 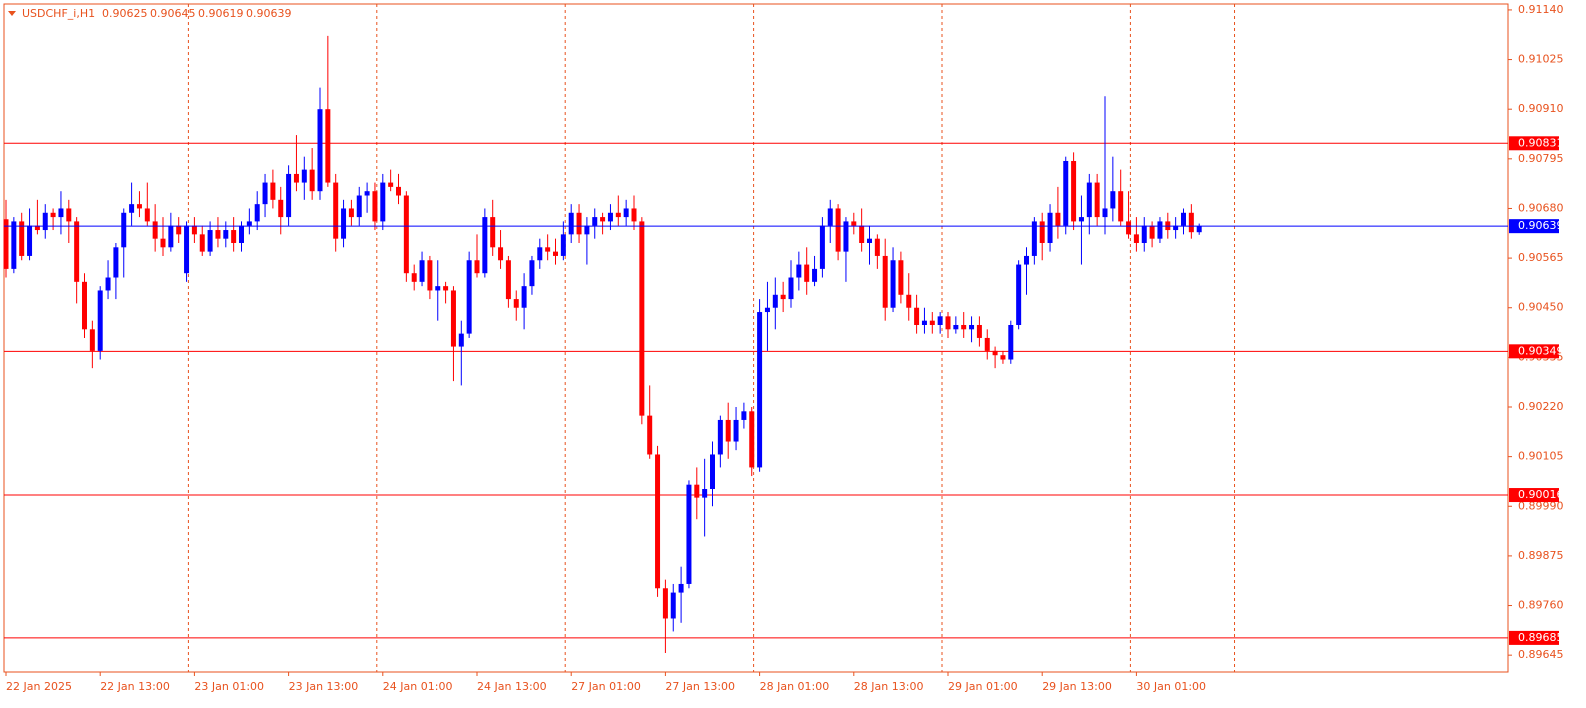 What do you see at coordinates (1541, 505) in the screenshot?
I see `y-tick-label: 0.89990` at bounding box center [1541, 505].